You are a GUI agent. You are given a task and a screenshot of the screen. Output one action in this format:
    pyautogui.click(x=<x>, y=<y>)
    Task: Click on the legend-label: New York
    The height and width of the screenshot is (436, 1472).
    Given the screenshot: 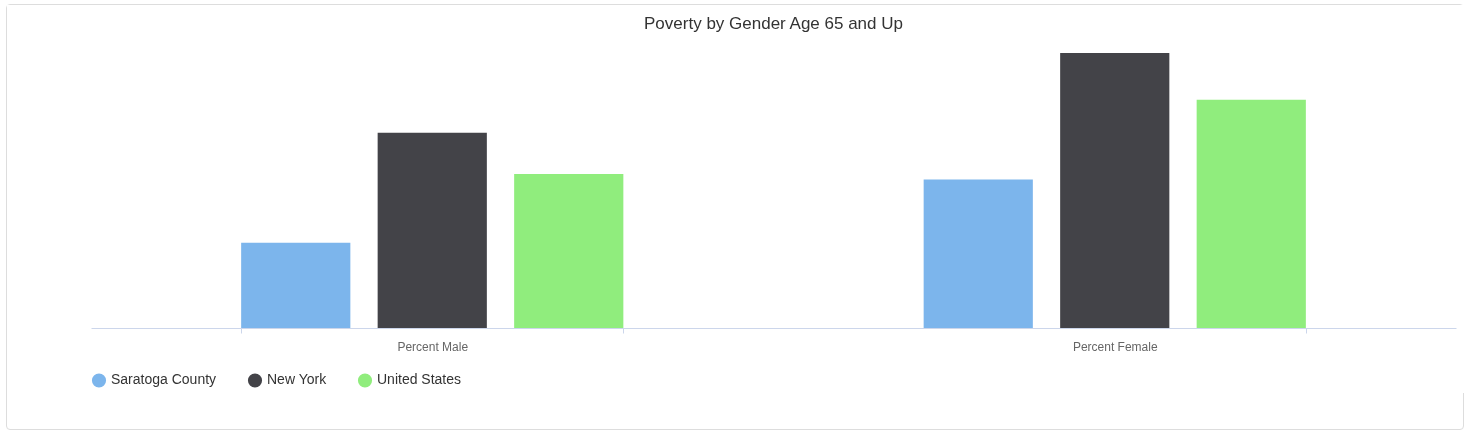 What is the action you would take?
    pyautogui.click(x=297, y=379)
    